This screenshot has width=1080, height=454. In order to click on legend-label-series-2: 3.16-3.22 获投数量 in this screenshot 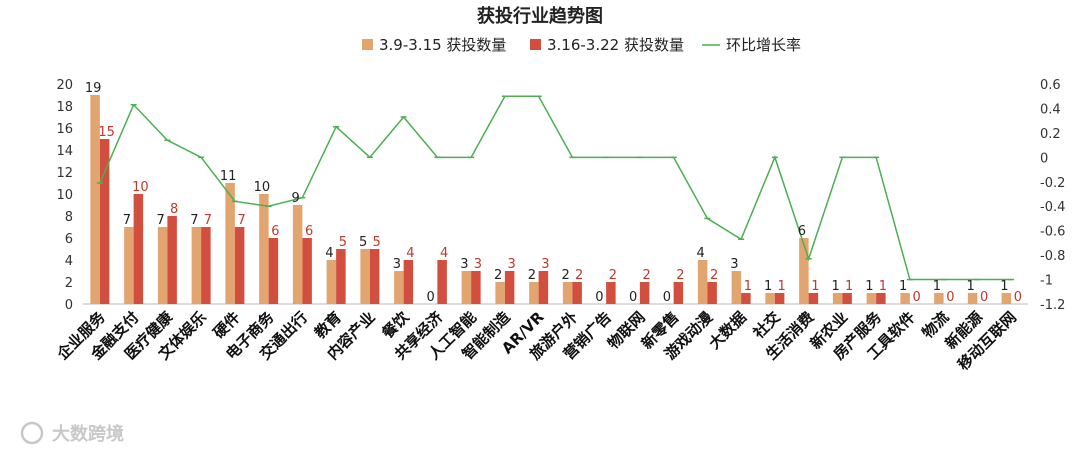, I will do `click(615, 45)`.